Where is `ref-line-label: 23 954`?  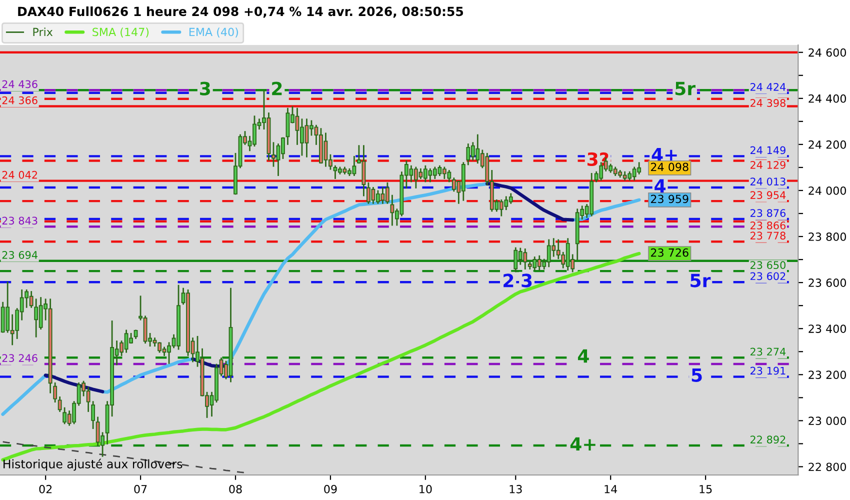 ref-line-label: 23 954 is located at coordinates (768, 195).